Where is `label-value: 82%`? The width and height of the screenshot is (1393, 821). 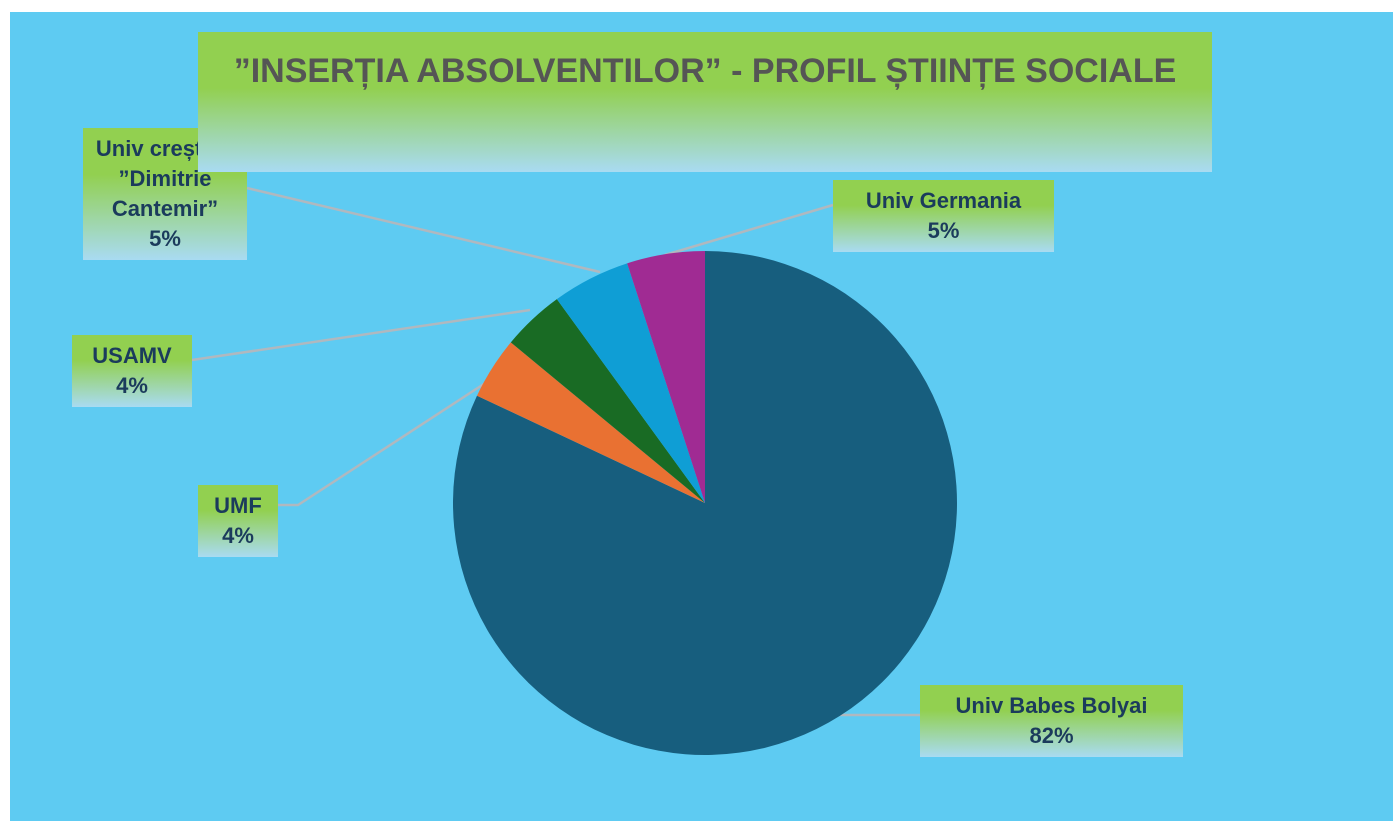
label-value: 82% is located at coordinates (1051, 735).